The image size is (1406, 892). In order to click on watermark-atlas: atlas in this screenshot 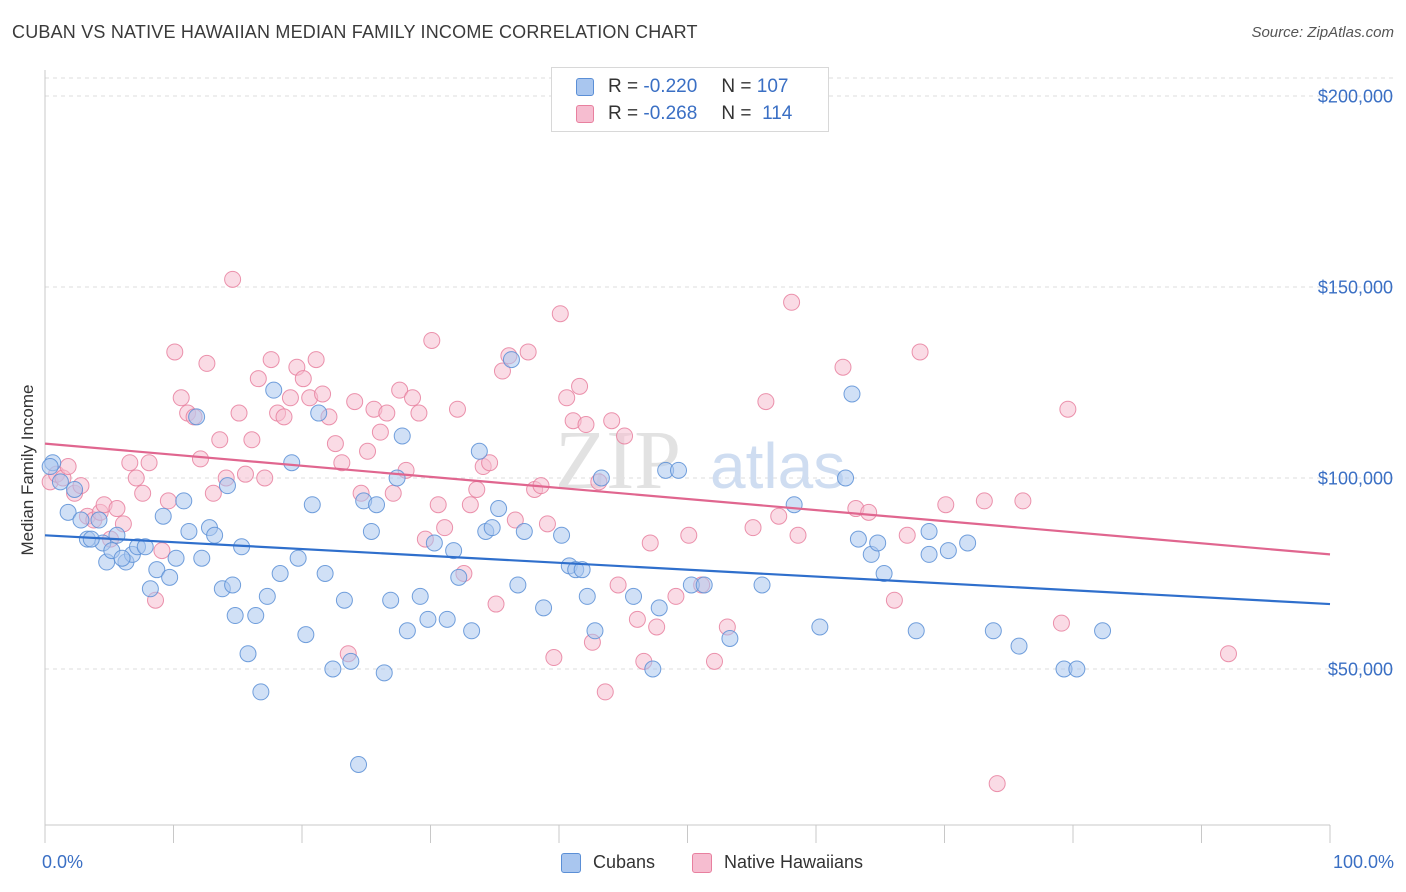, I will do `click(777, 466)`.